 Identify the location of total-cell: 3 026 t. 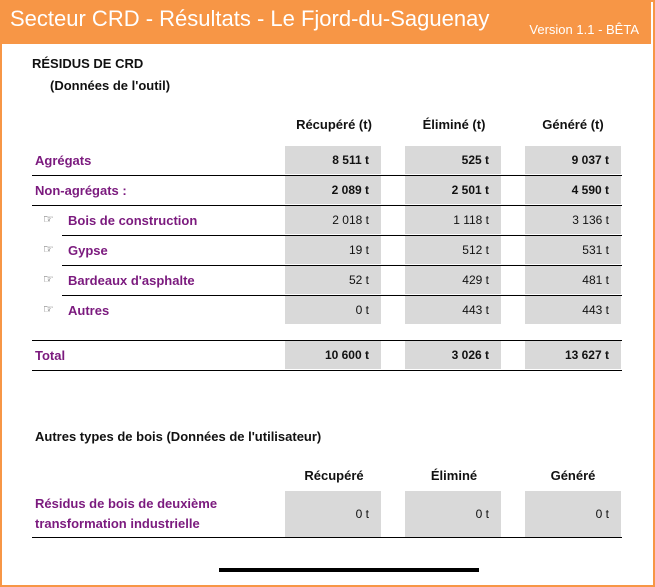
(453, 355).